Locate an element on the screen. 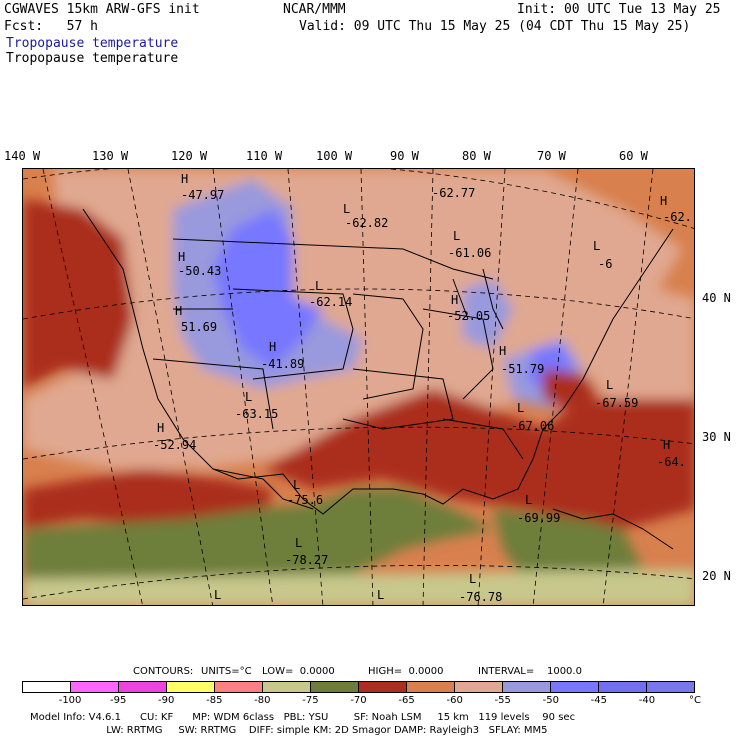  contours-interval: INTERVAL= 1000.0 is located at coordinates (530, 671).